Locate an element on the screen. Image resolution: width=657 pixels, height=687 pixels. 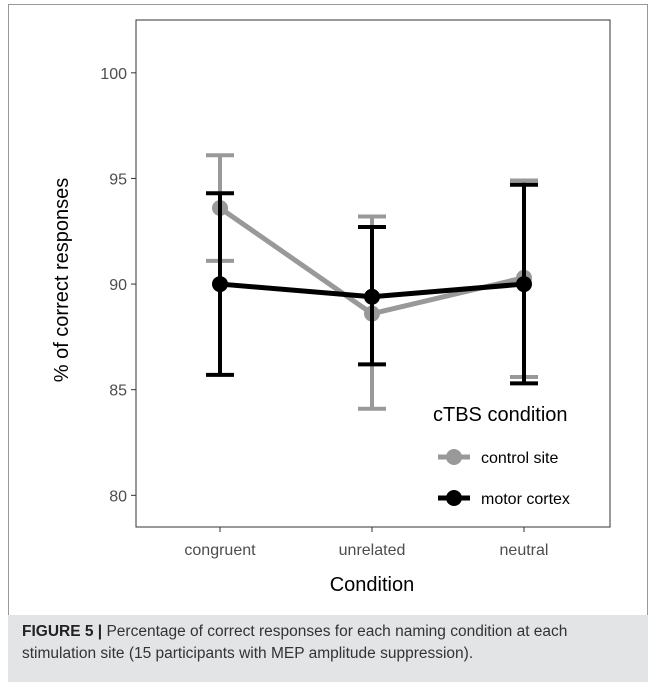
legend: cTBS condition control site motor cortex is located at coordinates (501, 456).